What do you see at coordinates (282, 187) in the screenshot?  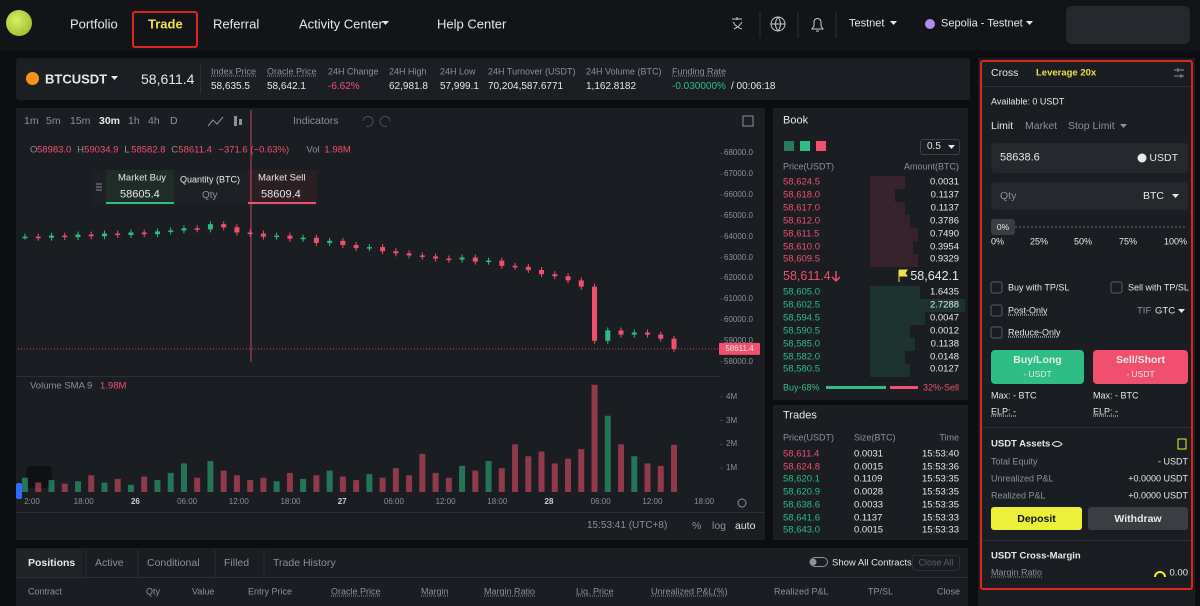 I see `market-sell-box` at bounding box center [282, 187].